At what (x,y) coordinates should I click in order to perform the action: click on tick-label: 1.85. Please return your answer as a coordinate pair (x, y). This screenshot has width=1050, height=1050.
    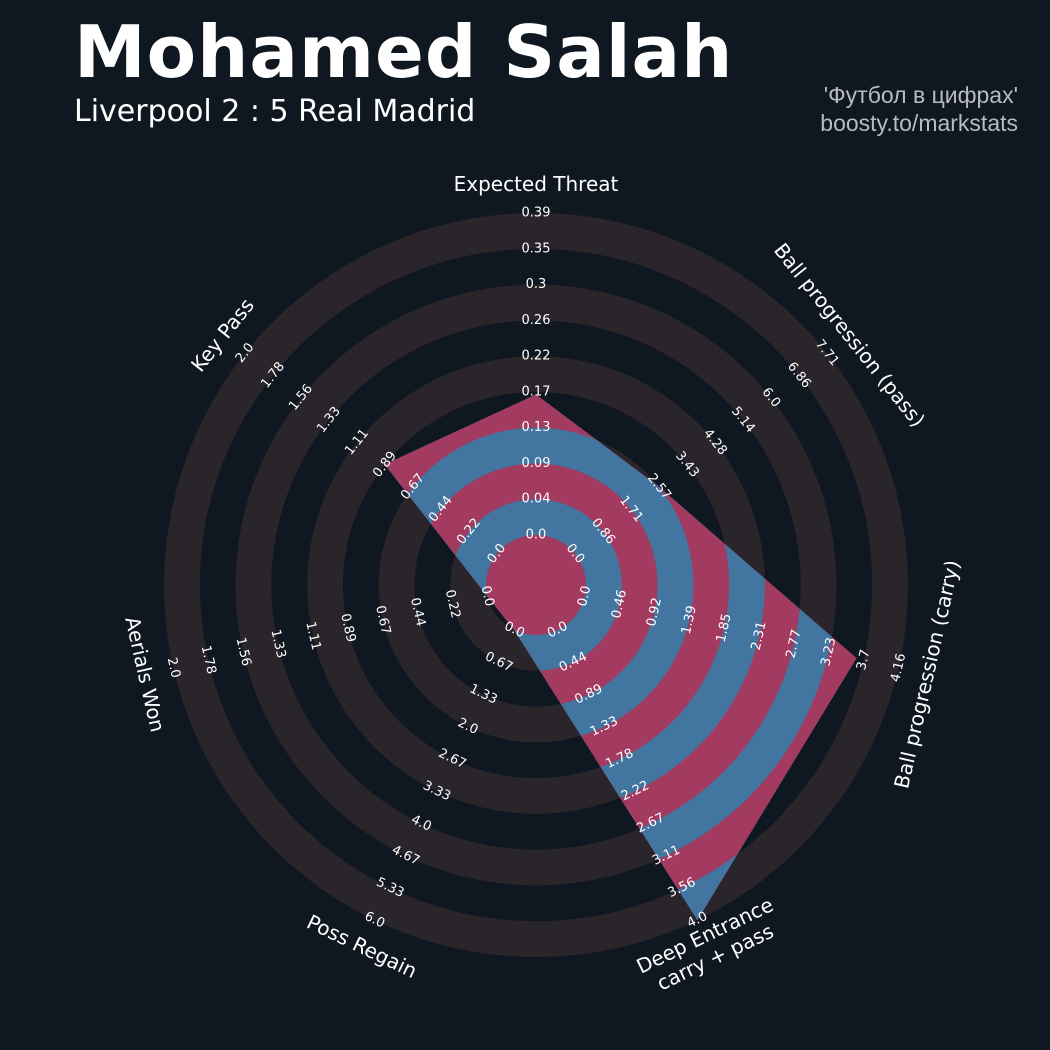
    Looking at the image, I should click on (724, 628).